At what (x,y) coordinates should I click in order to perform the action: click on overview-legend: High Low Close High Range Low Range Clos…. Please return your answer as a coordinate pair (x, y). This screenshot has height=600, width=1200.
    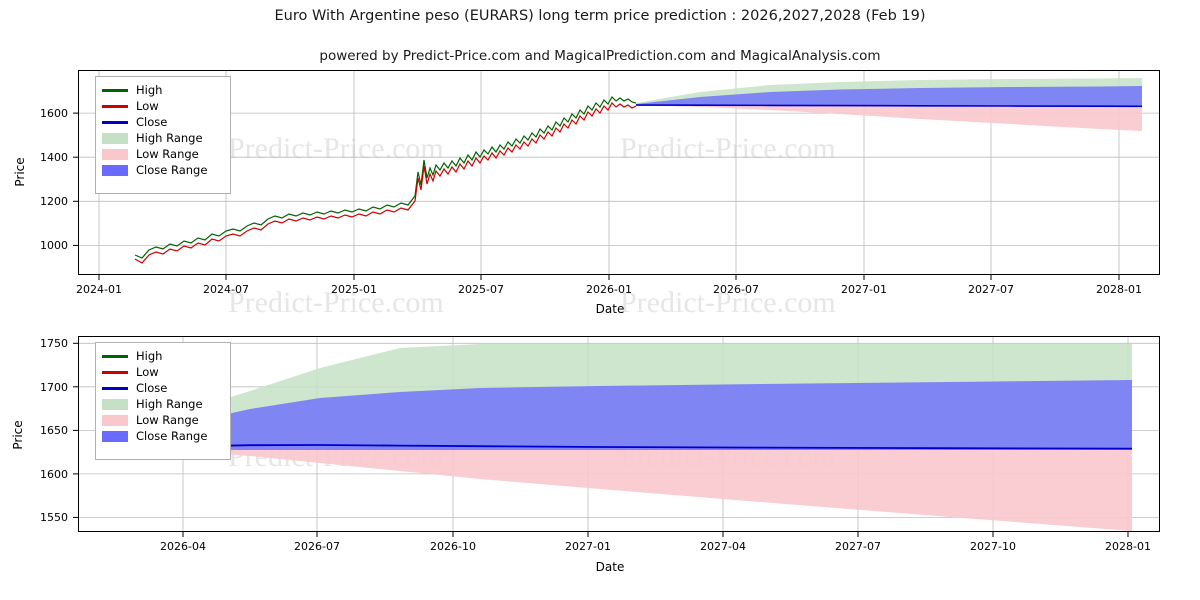
    Looking at the image, I should click on (163, 135).